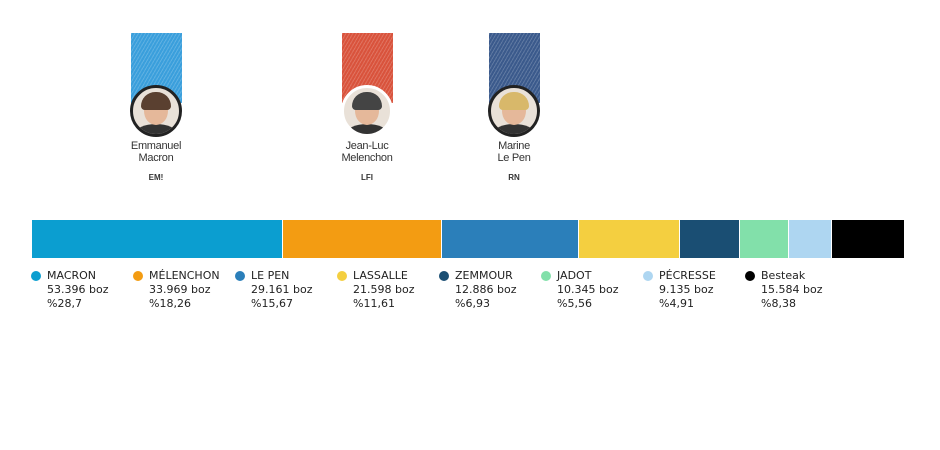  I want to click on candidate-party: RN, so click(514, 177).